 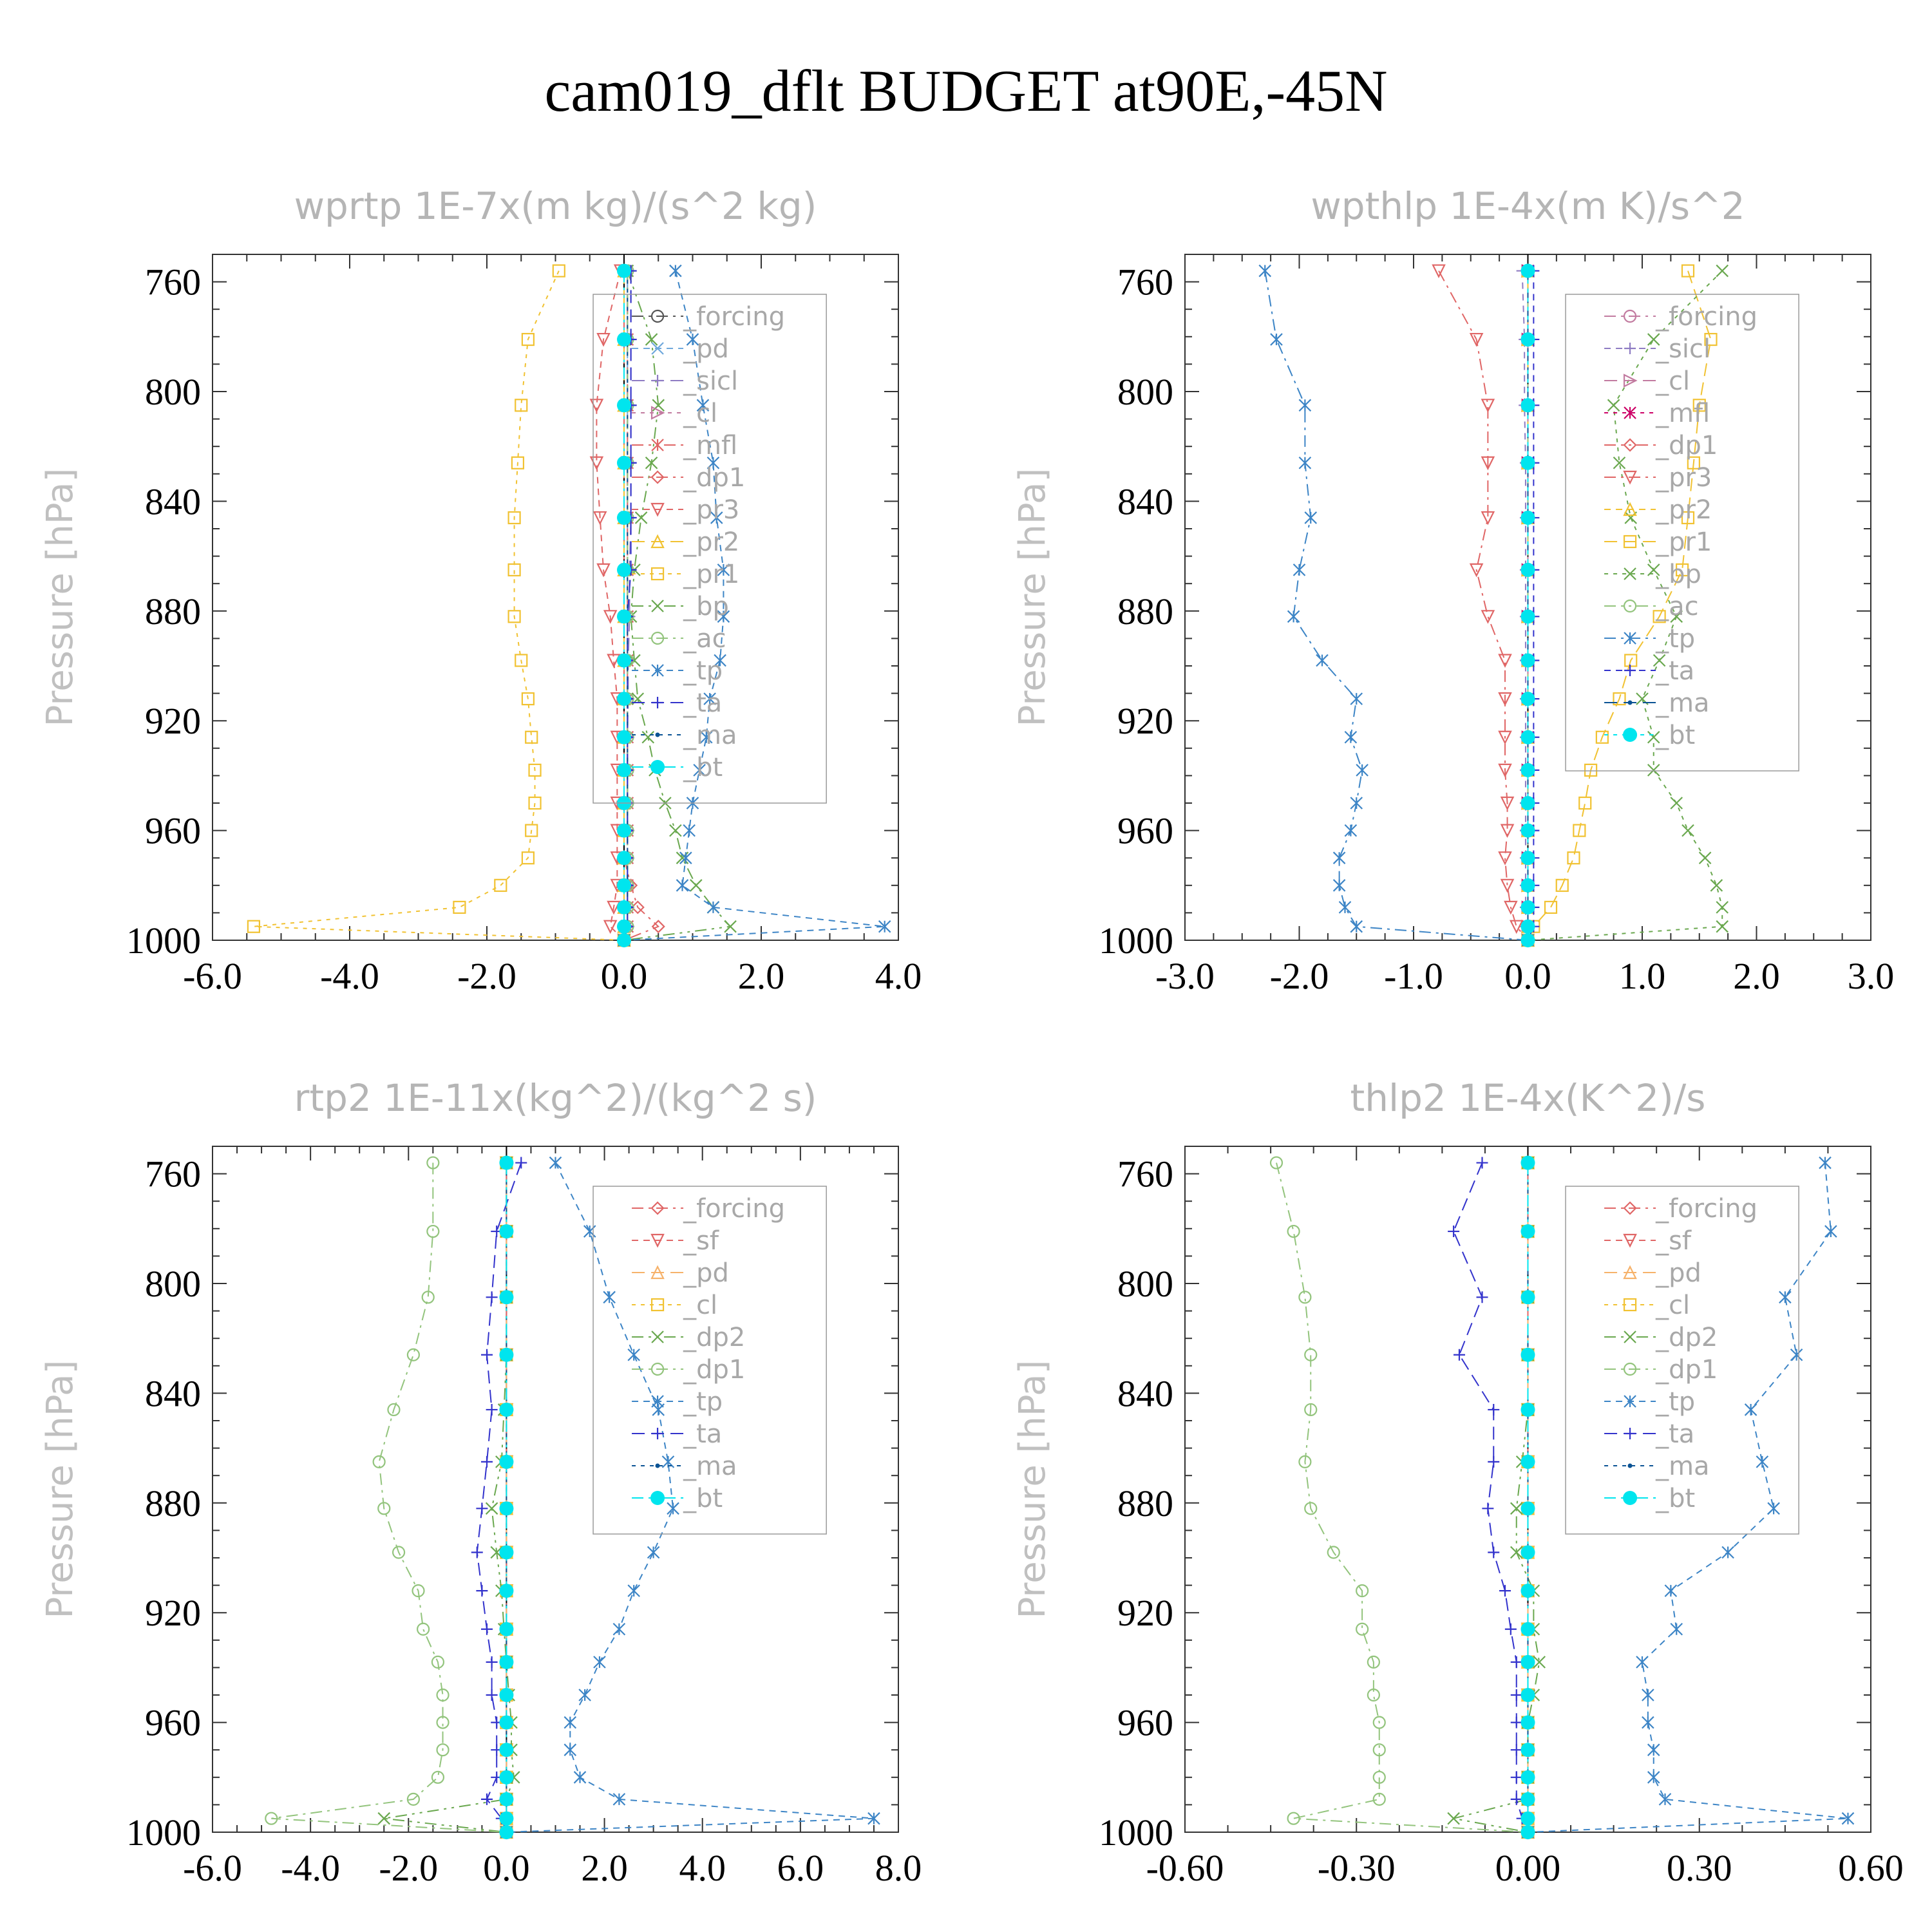 I want to click on series-cl, so click(x=626, y=605).